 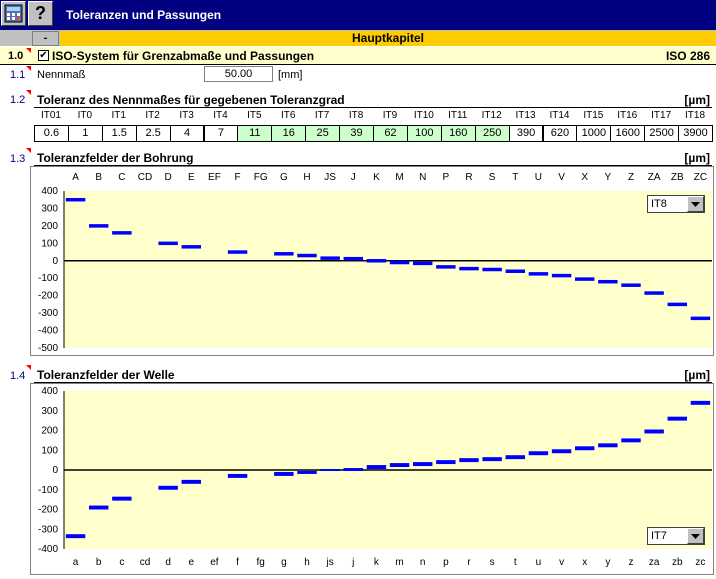 I want to click on category-label: d, so click(x=168, y=562).